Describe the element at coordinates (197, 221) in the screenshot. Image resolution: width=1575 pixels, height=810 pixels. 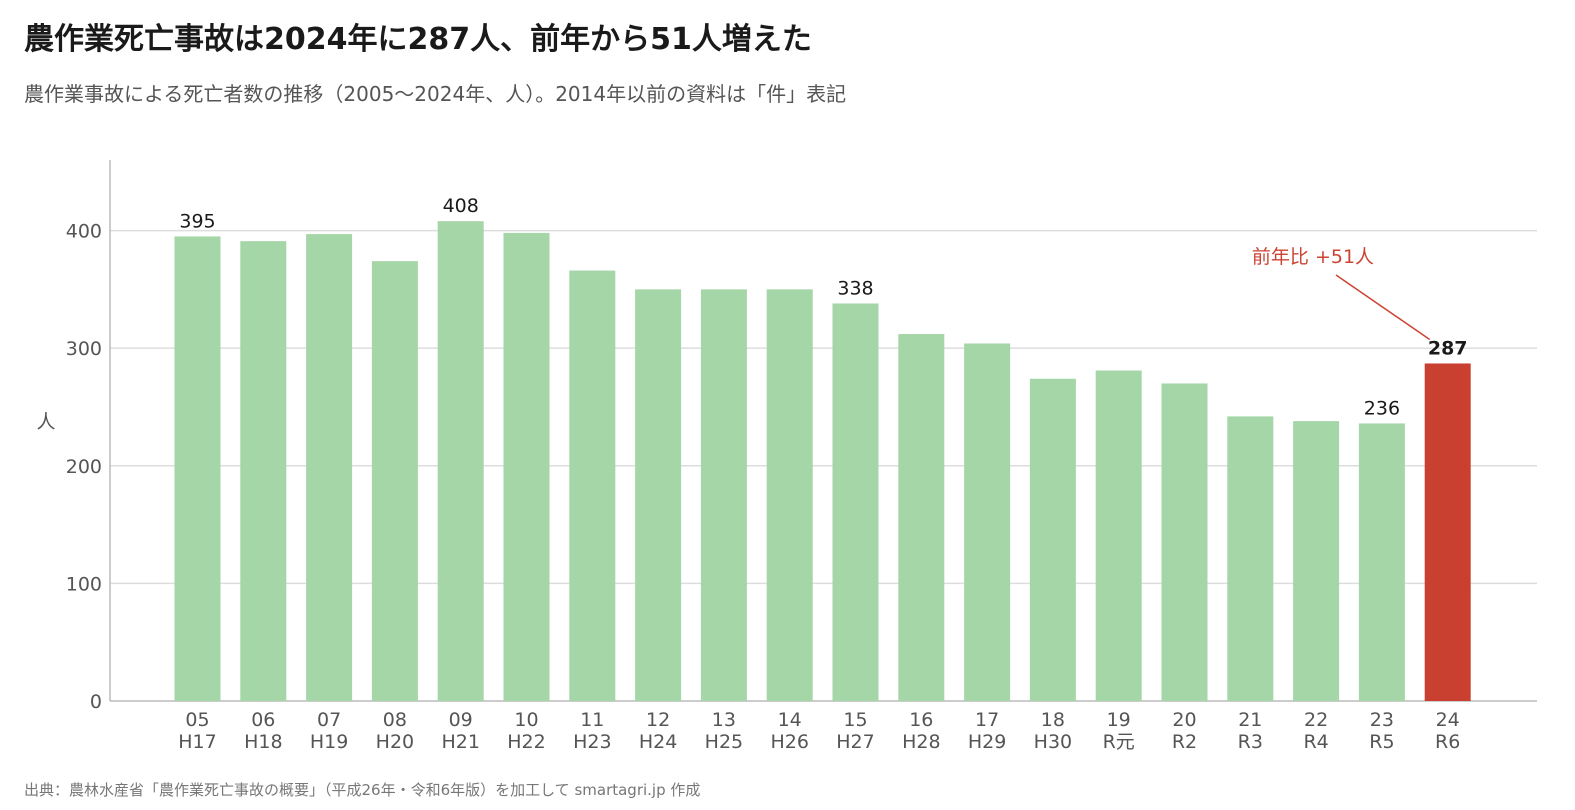
I see `data-label: 395` at that location.